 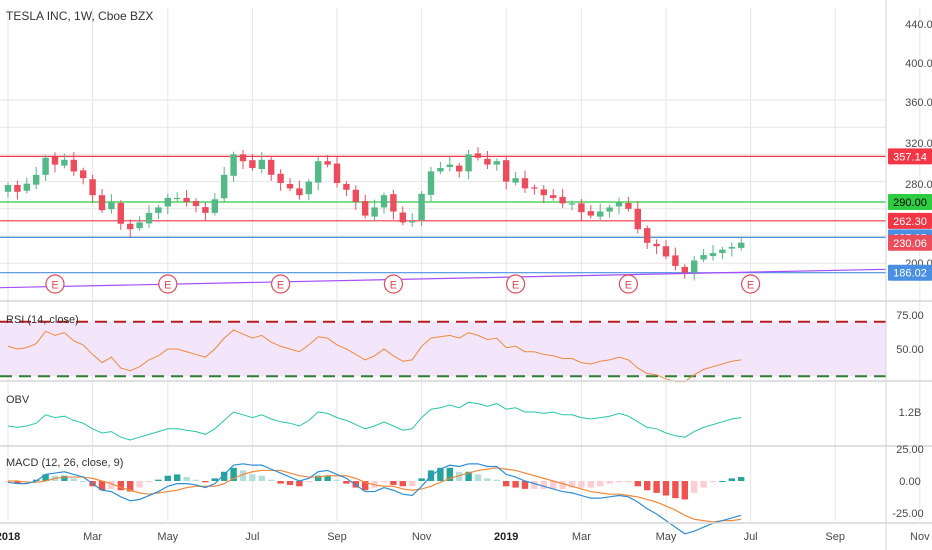 I want to click on trend-line, so click(x=443, y=278).